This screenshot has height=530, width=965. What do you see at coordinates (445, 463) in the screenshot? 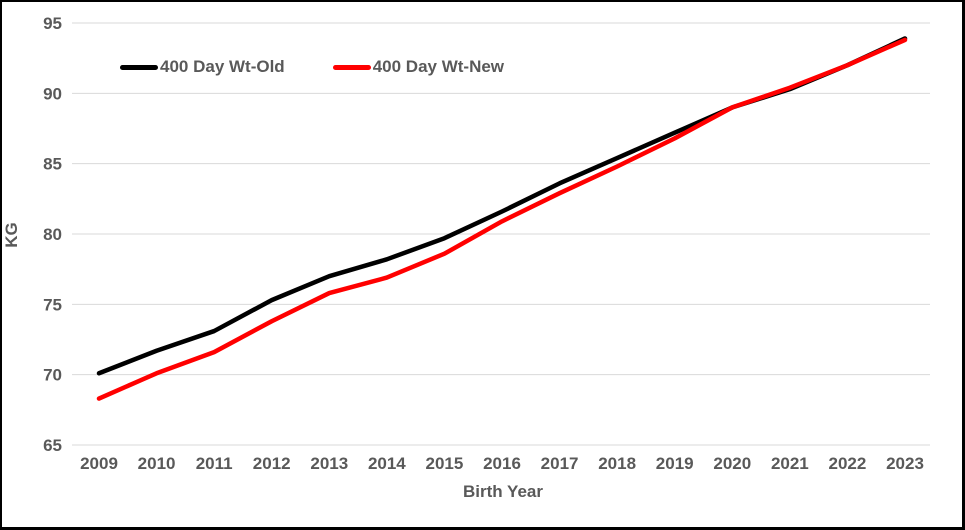
I see `x-tick-label: 2015` at bounding box center [445, 463].